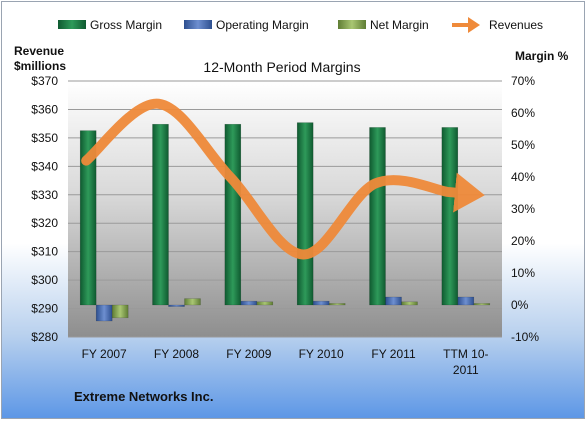 Image resolution: width=588 pixels, height=422 pixels. What do you see at coordinates (523, 177) in the screenshot?
I see `right-tick-label: 40%` at bounding box center [523, 177].